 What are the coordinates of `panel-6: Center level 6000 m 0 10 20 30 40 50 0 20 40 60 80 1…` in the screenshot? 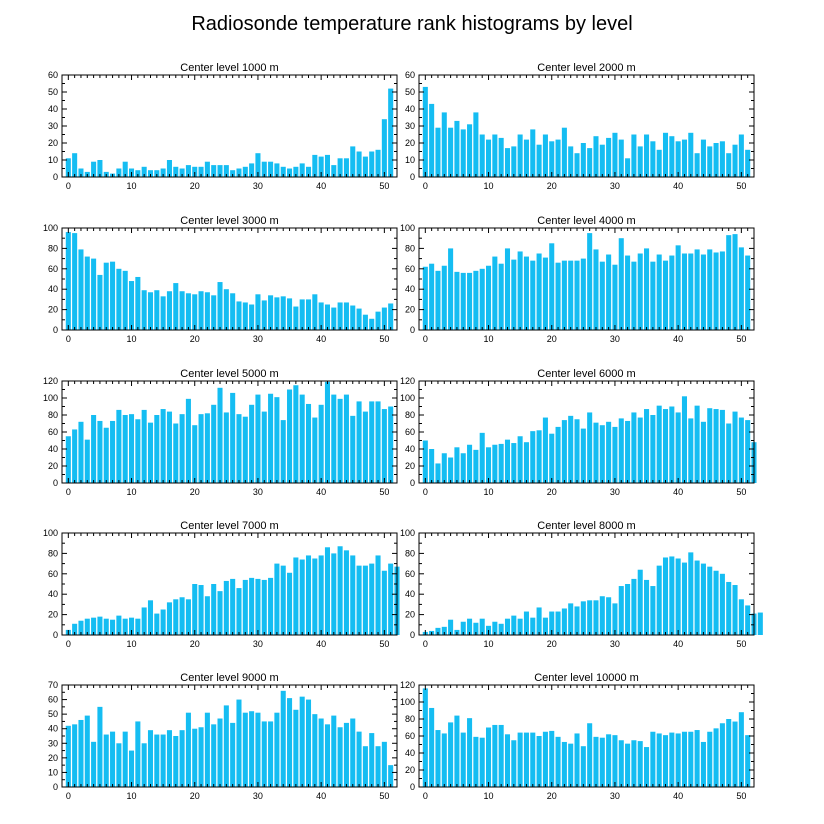 It's located at (578, 432).